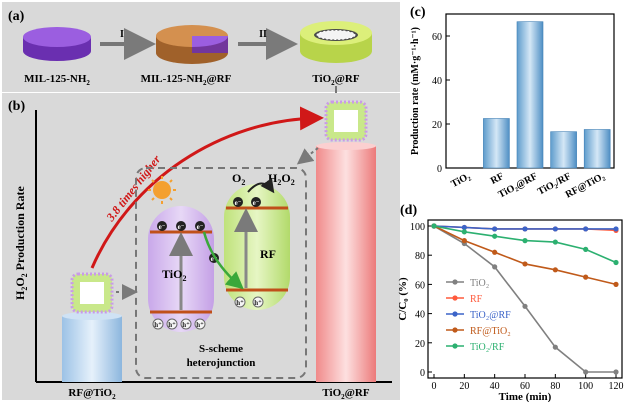 The image size is (628, 402). Describe the element at coordinates (281, 179) in the screenshot. I see `h2o2-label: H2O2` at that location.